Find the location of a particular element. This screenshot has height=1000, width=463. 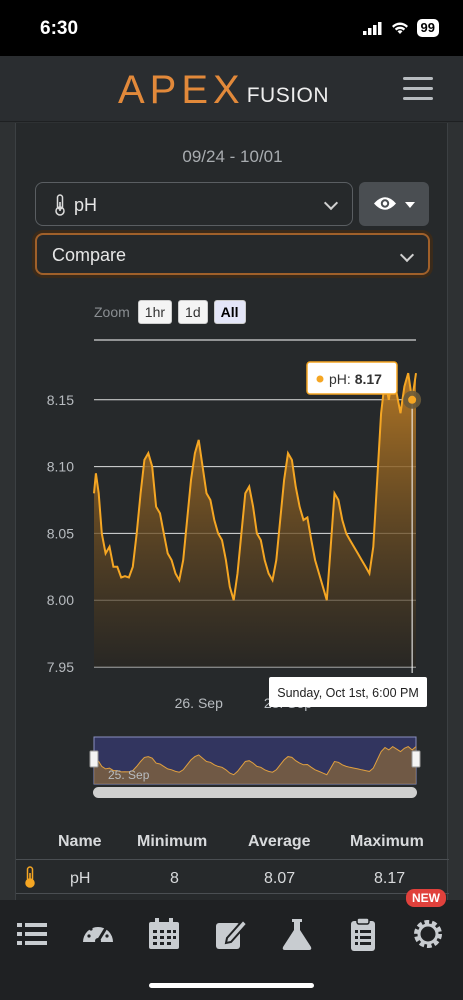

y-tick-label: 8.05 is located at coordinates (60, 533).